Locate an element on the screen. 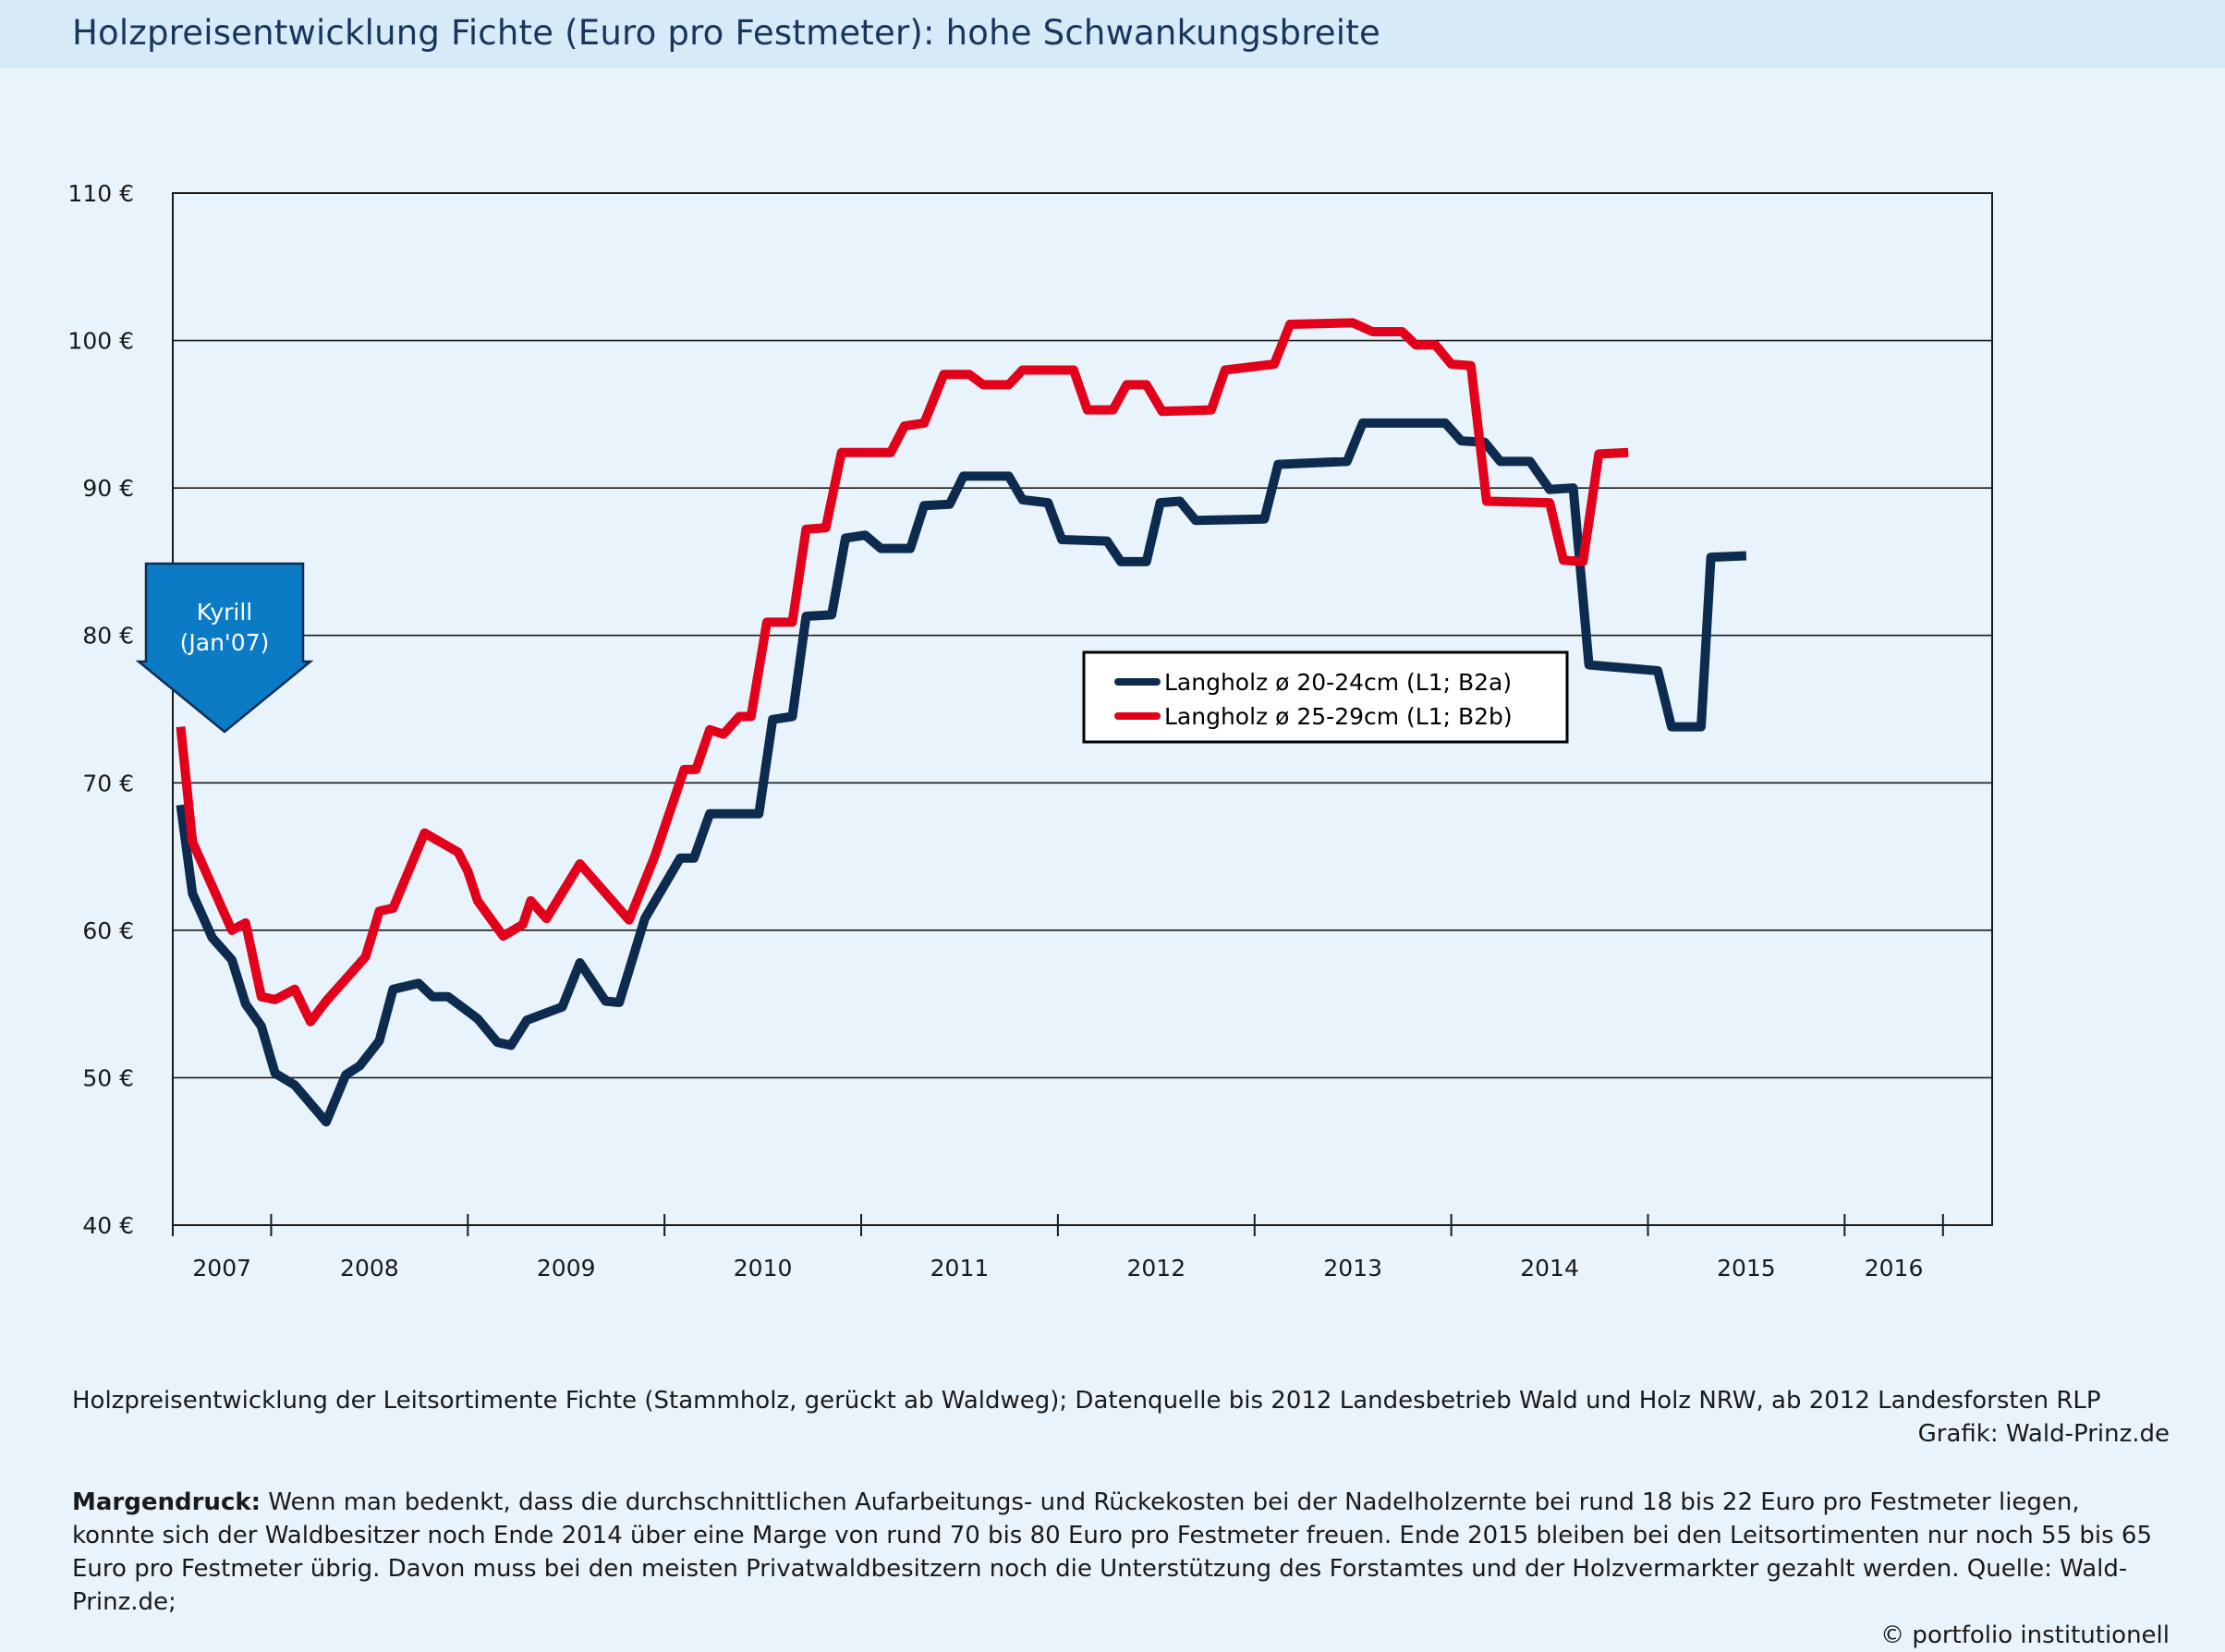 This screenshot has height=1652, width=2225. annotation-line-2: (Jan'07) is located at coordinates (225, 642).